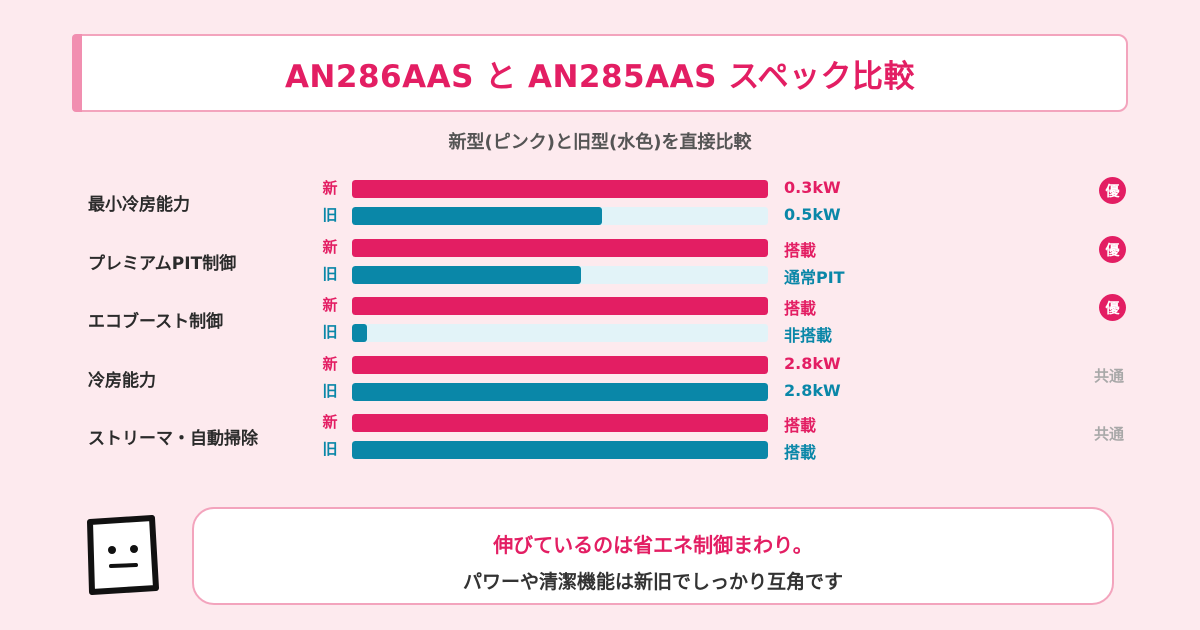 The image size is (1200, 630). What do you see at coordinates (800, 452) in the screenshot?
I see `old-value-label: 搭載` at bounding box center [800, 452].